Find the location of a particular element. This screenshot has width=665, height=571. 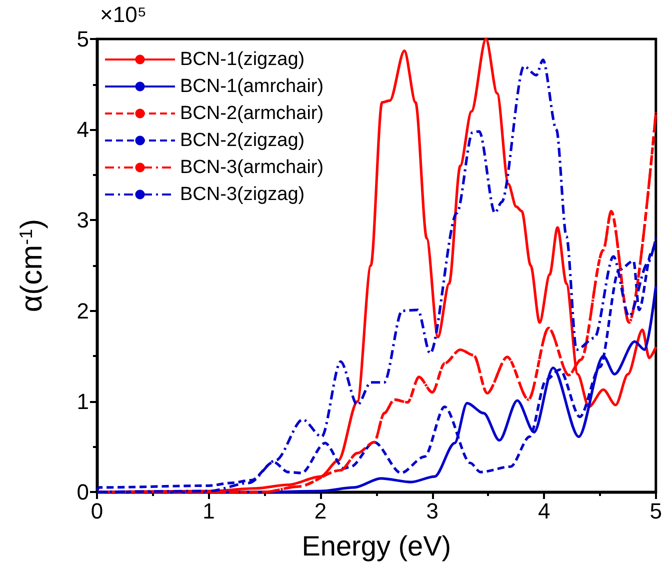

x-tick-label: 4 is located at coordinates (544, 511).